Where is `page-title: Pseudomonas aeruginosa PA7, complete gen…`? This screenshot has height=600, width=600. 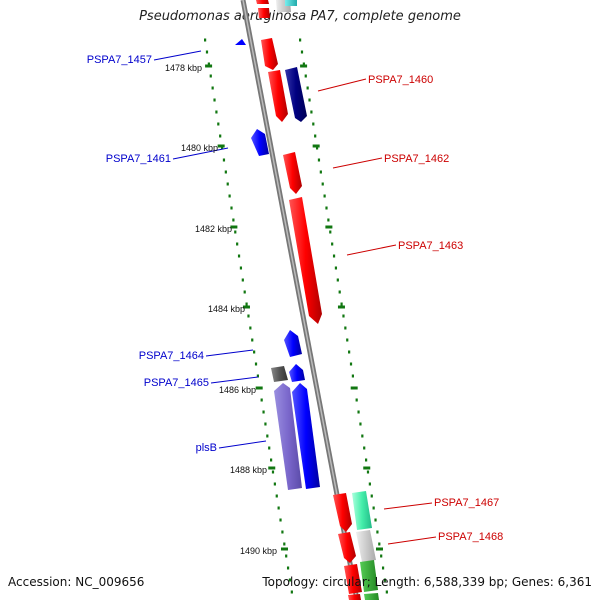
page-title: Pseudomonas aeruginosa PA7, complete gen… is located at coordinates (300, 16).